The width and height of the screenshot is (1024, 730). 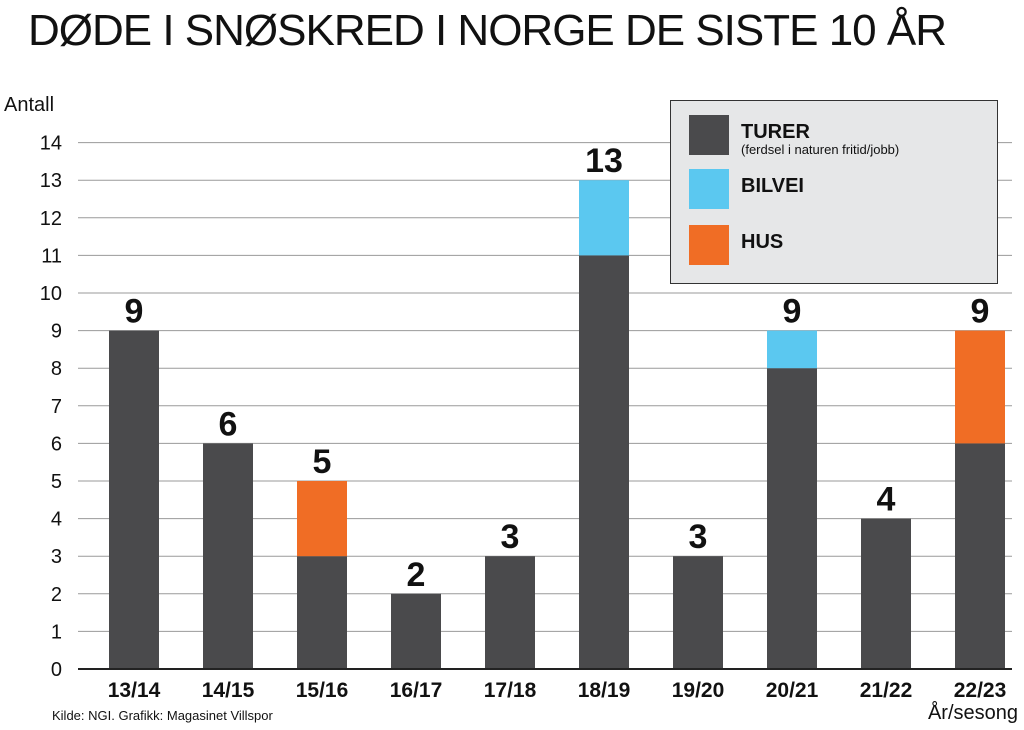 What do you see at coordinates (322, 690) in the screenshot?
I see `x-tick-label: 15/16` at bounding box center [322, 690].